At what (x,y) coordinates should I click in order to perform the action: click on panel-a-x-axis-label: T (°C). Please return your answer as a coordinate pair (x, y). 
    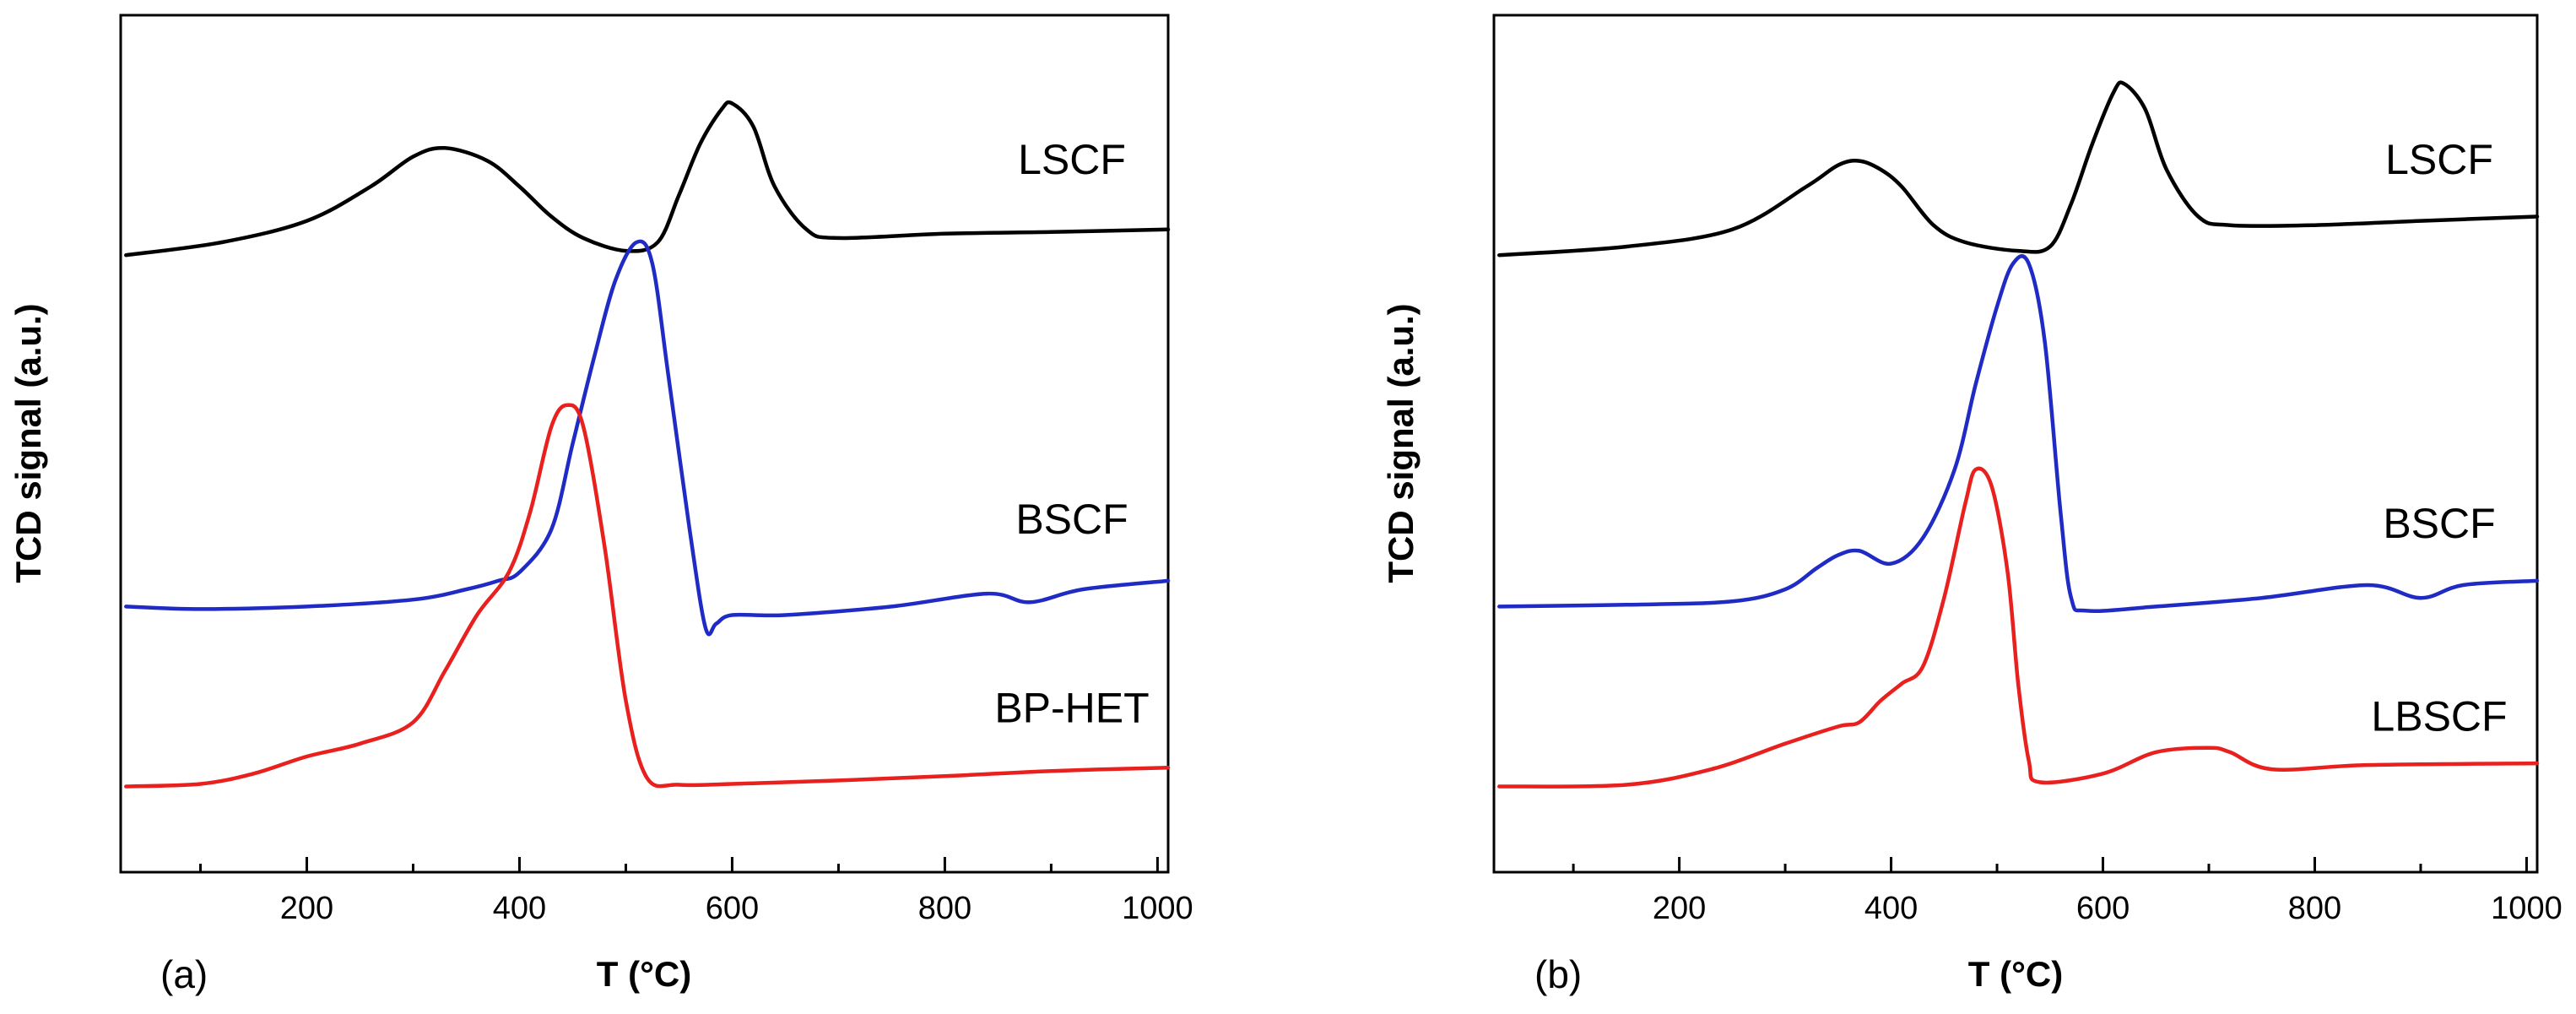
    Looking at the image, I should click on (644, 974).